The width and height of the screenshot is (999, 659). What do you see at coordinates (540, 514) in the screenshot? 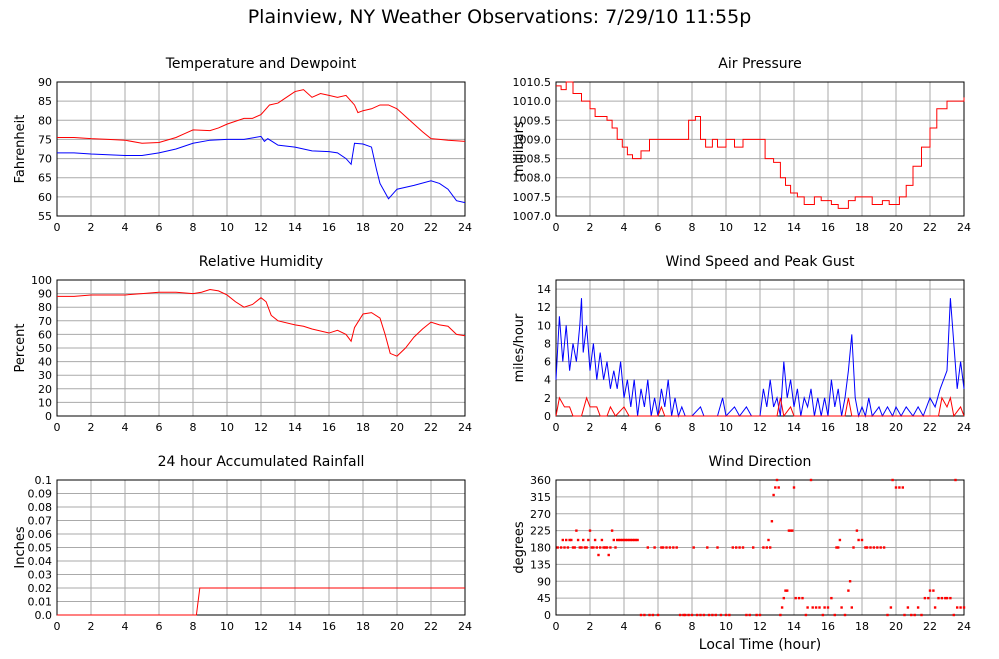
I see `y-tick-label: 270` at bounding box center [540, 514].